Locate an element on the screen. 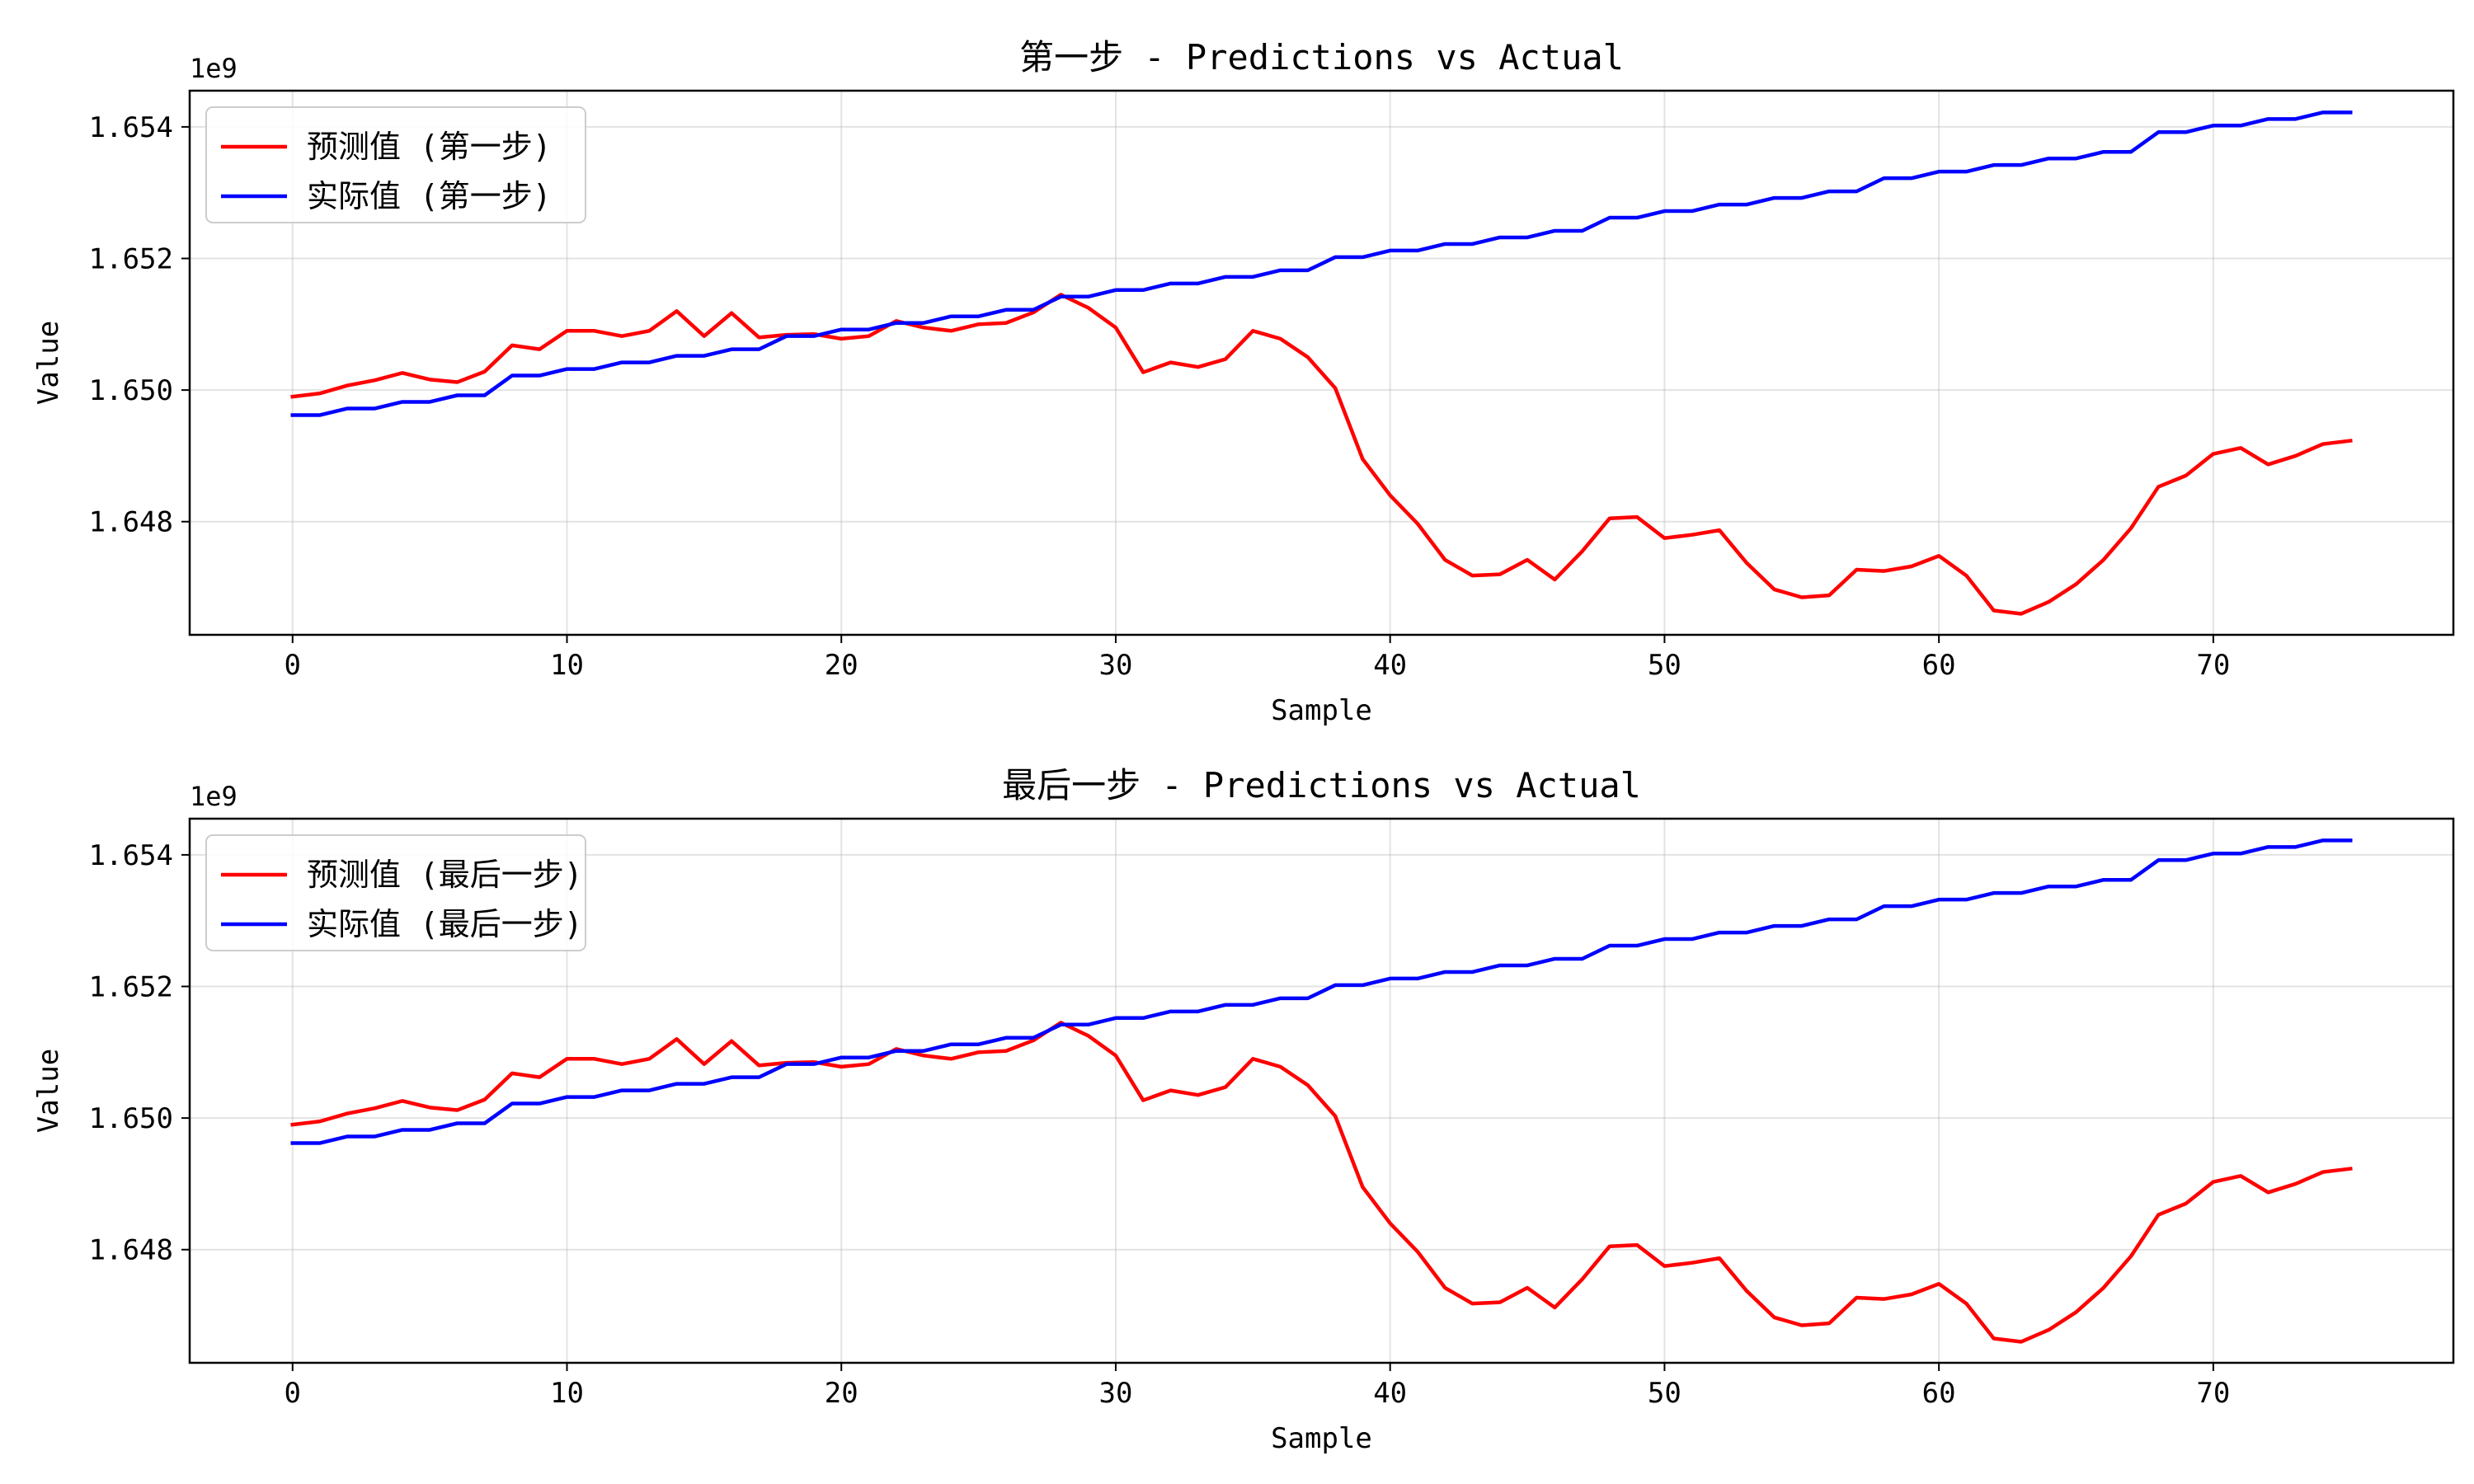 This screenshot has width=2474, height=1484. legend-label: 实际值 (最后一步) is located at coordinates (445, 924).